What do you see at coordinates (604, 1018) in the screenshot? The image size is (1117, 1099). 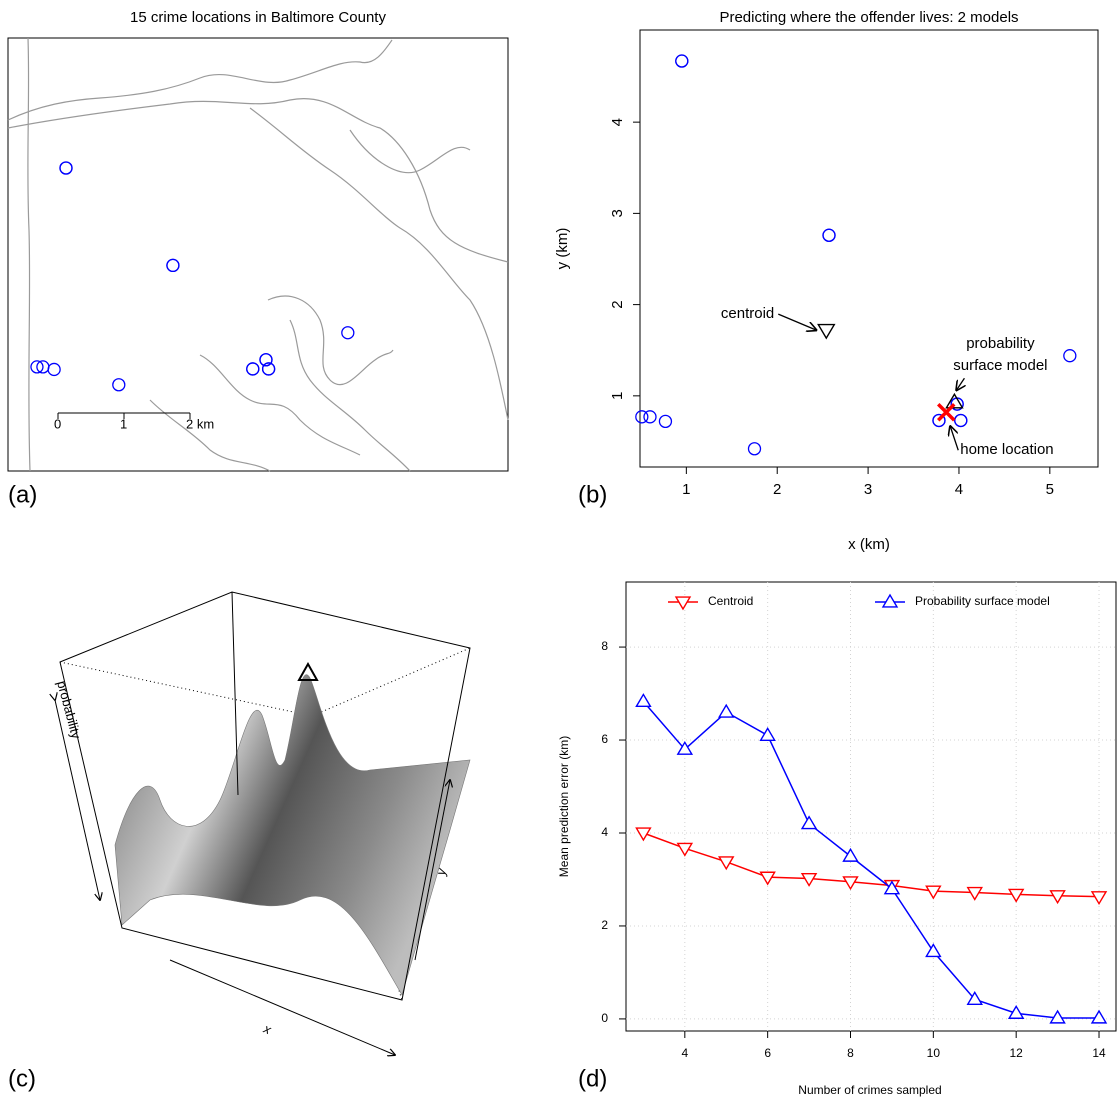 I see `y-tick-label: 0` at bounding box center [604, 1018].